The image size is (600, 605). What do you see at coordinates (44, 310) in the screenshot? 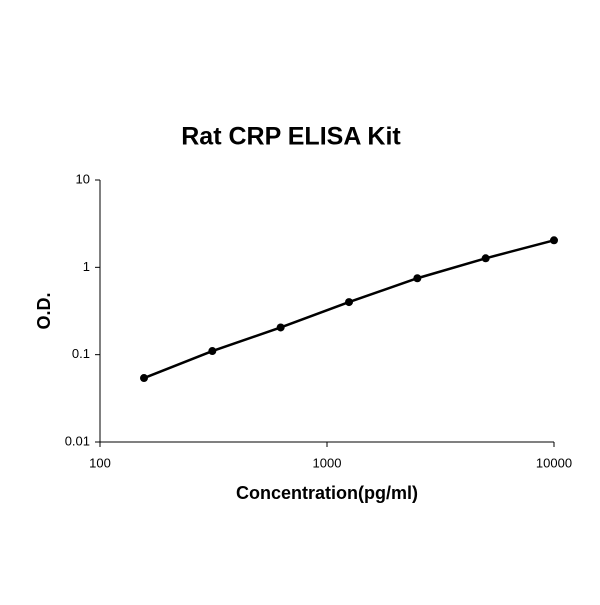
I see `y-axis-title: O.D.` at bounding box center [44, 310].